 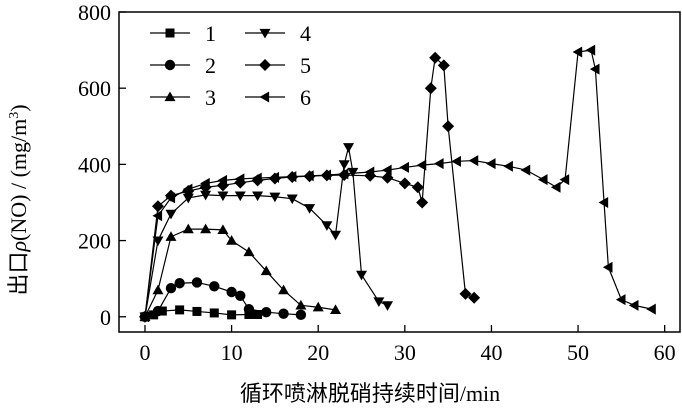 What do you see at coordinates (18, 107) in the screenshot?
I see `y-axis-label-suffix: )` at bounding box center [18, 107].